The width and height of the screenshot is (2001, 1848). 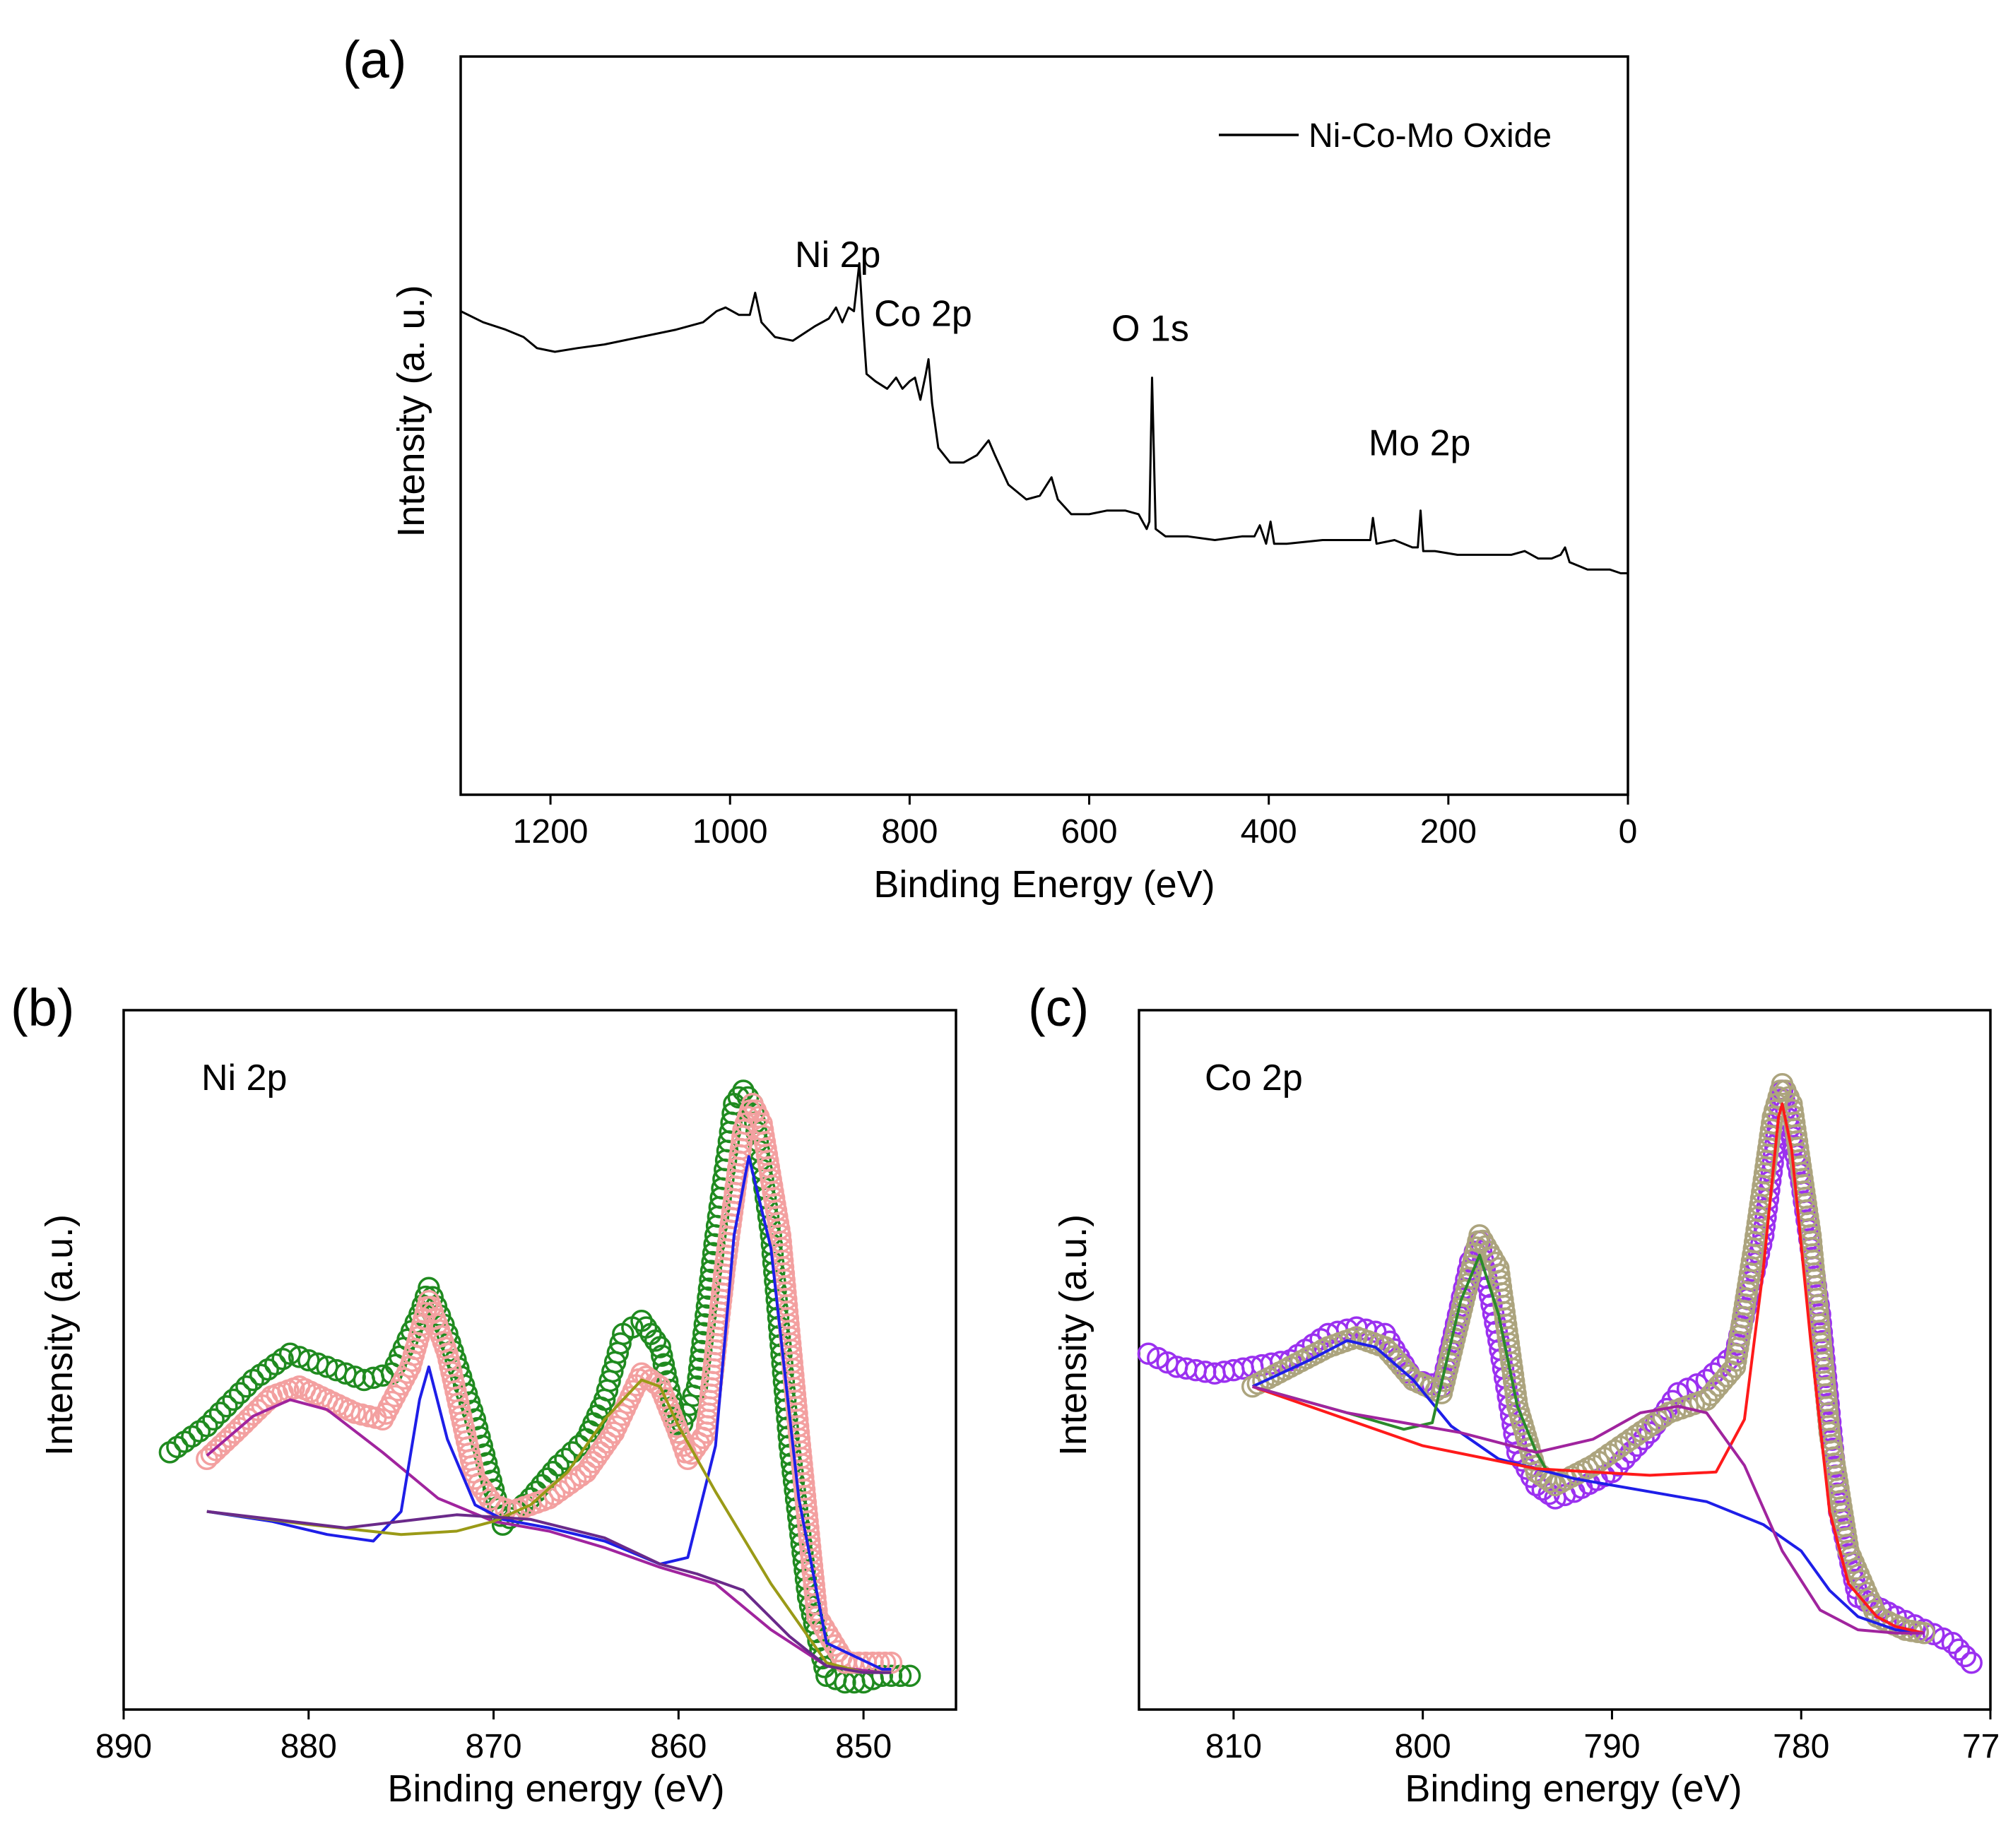 What do you see at coordinates (1628, 832) in the screenshot?
I see `panel-a-x-tick-label: 0` at bounding box center [1628, 832].